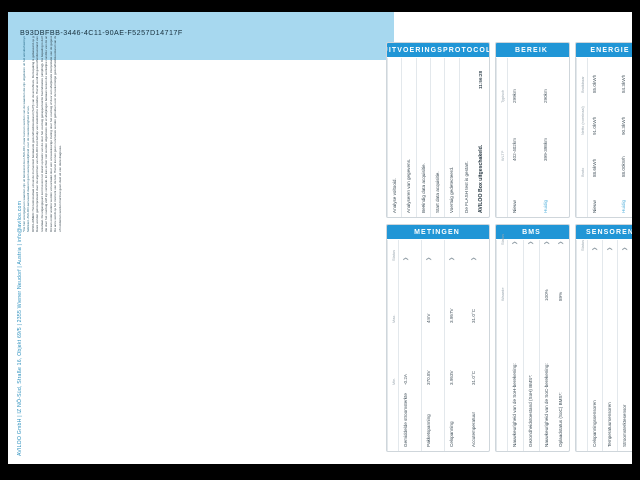 This screenshot has width=640, height=480. What do you see at coordinates (581, 137) in the screenshot?
I see `column-header-strip: Bruto Netto (nominaal) Bruikbaar` at bounding box center [581, 137].